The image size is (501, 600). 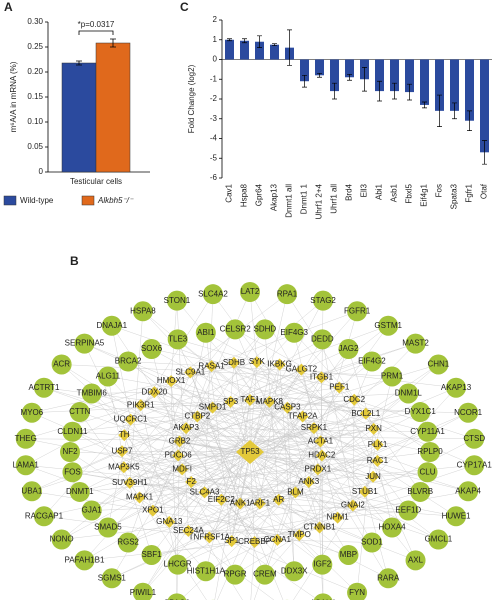 I want to click on node-label: ACTA1, so click(x=321, y=441).